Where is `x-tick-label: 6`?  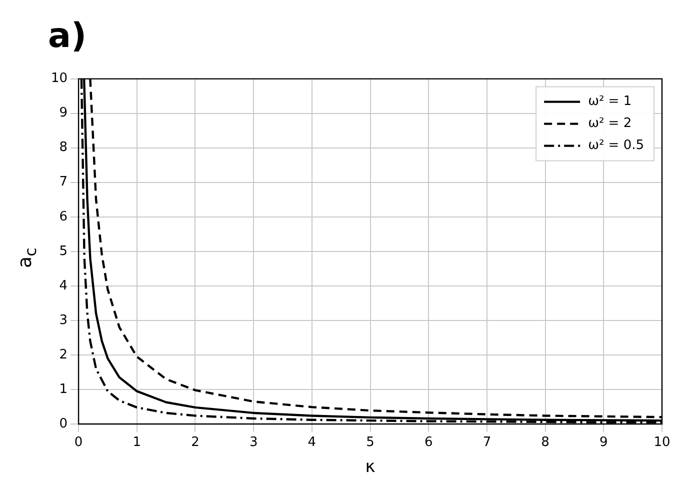
x-tick-label: 6 is located at coordinates (428, 442).